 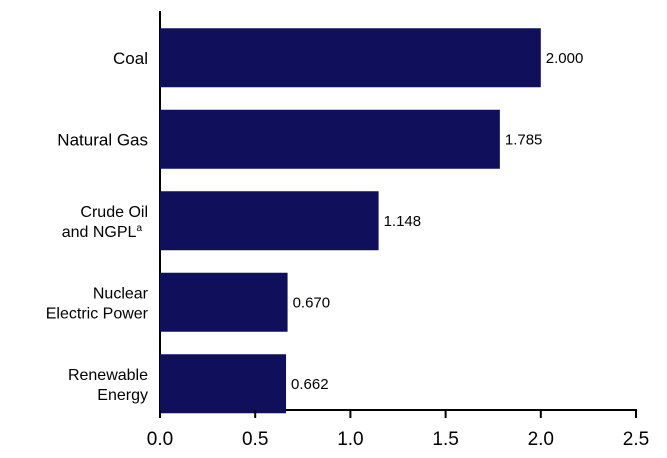 I want to click on category-label: Nuclear Electric Power, so click(x=97, y=303).